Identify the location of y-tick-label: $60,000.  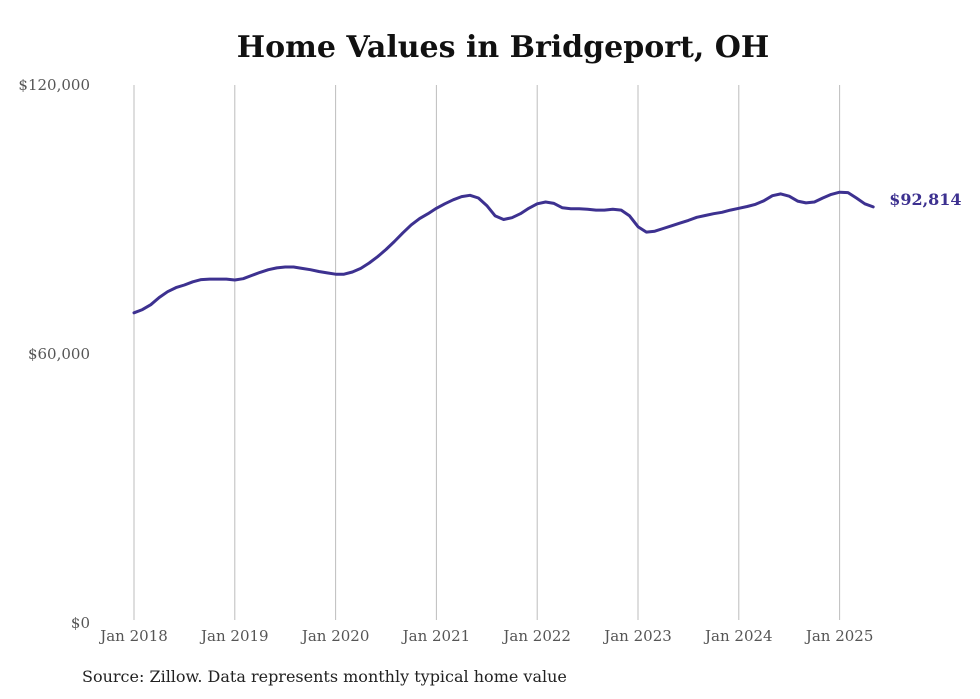
(59, 354).